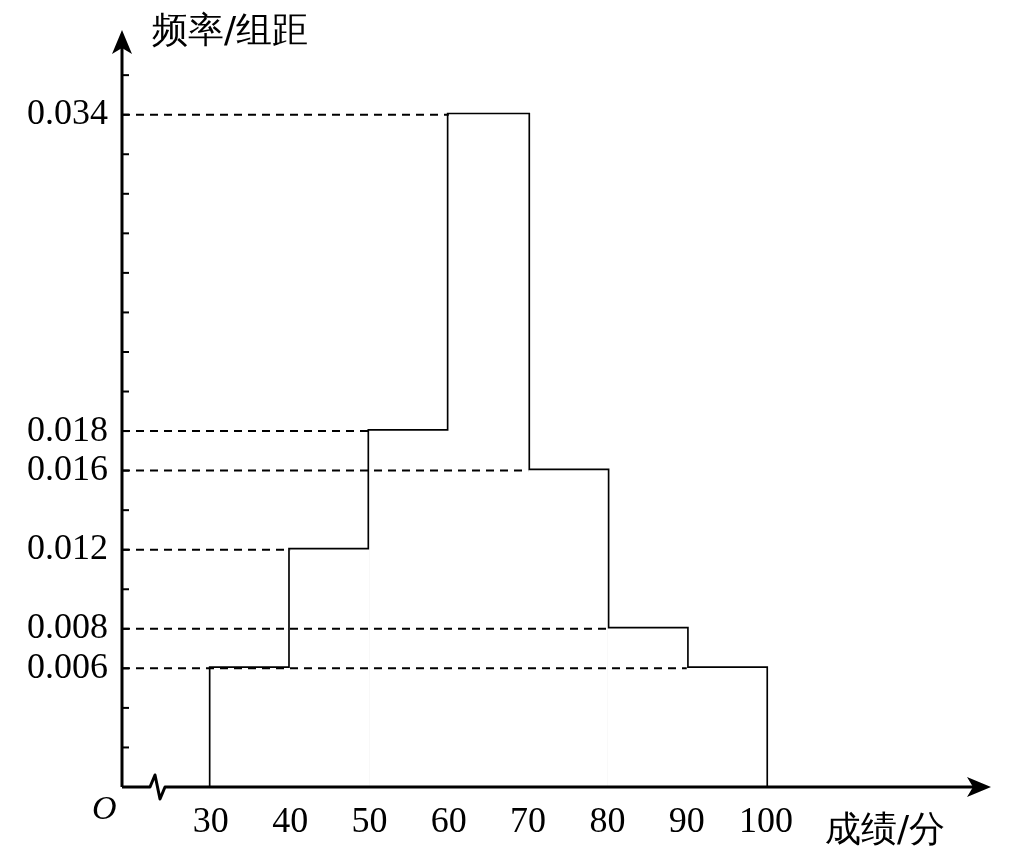 The image size is (1029, 860). Describe the element at coordinates (67, 547) in the screenshot. I see `y-tick-label: 0.012` at that location.